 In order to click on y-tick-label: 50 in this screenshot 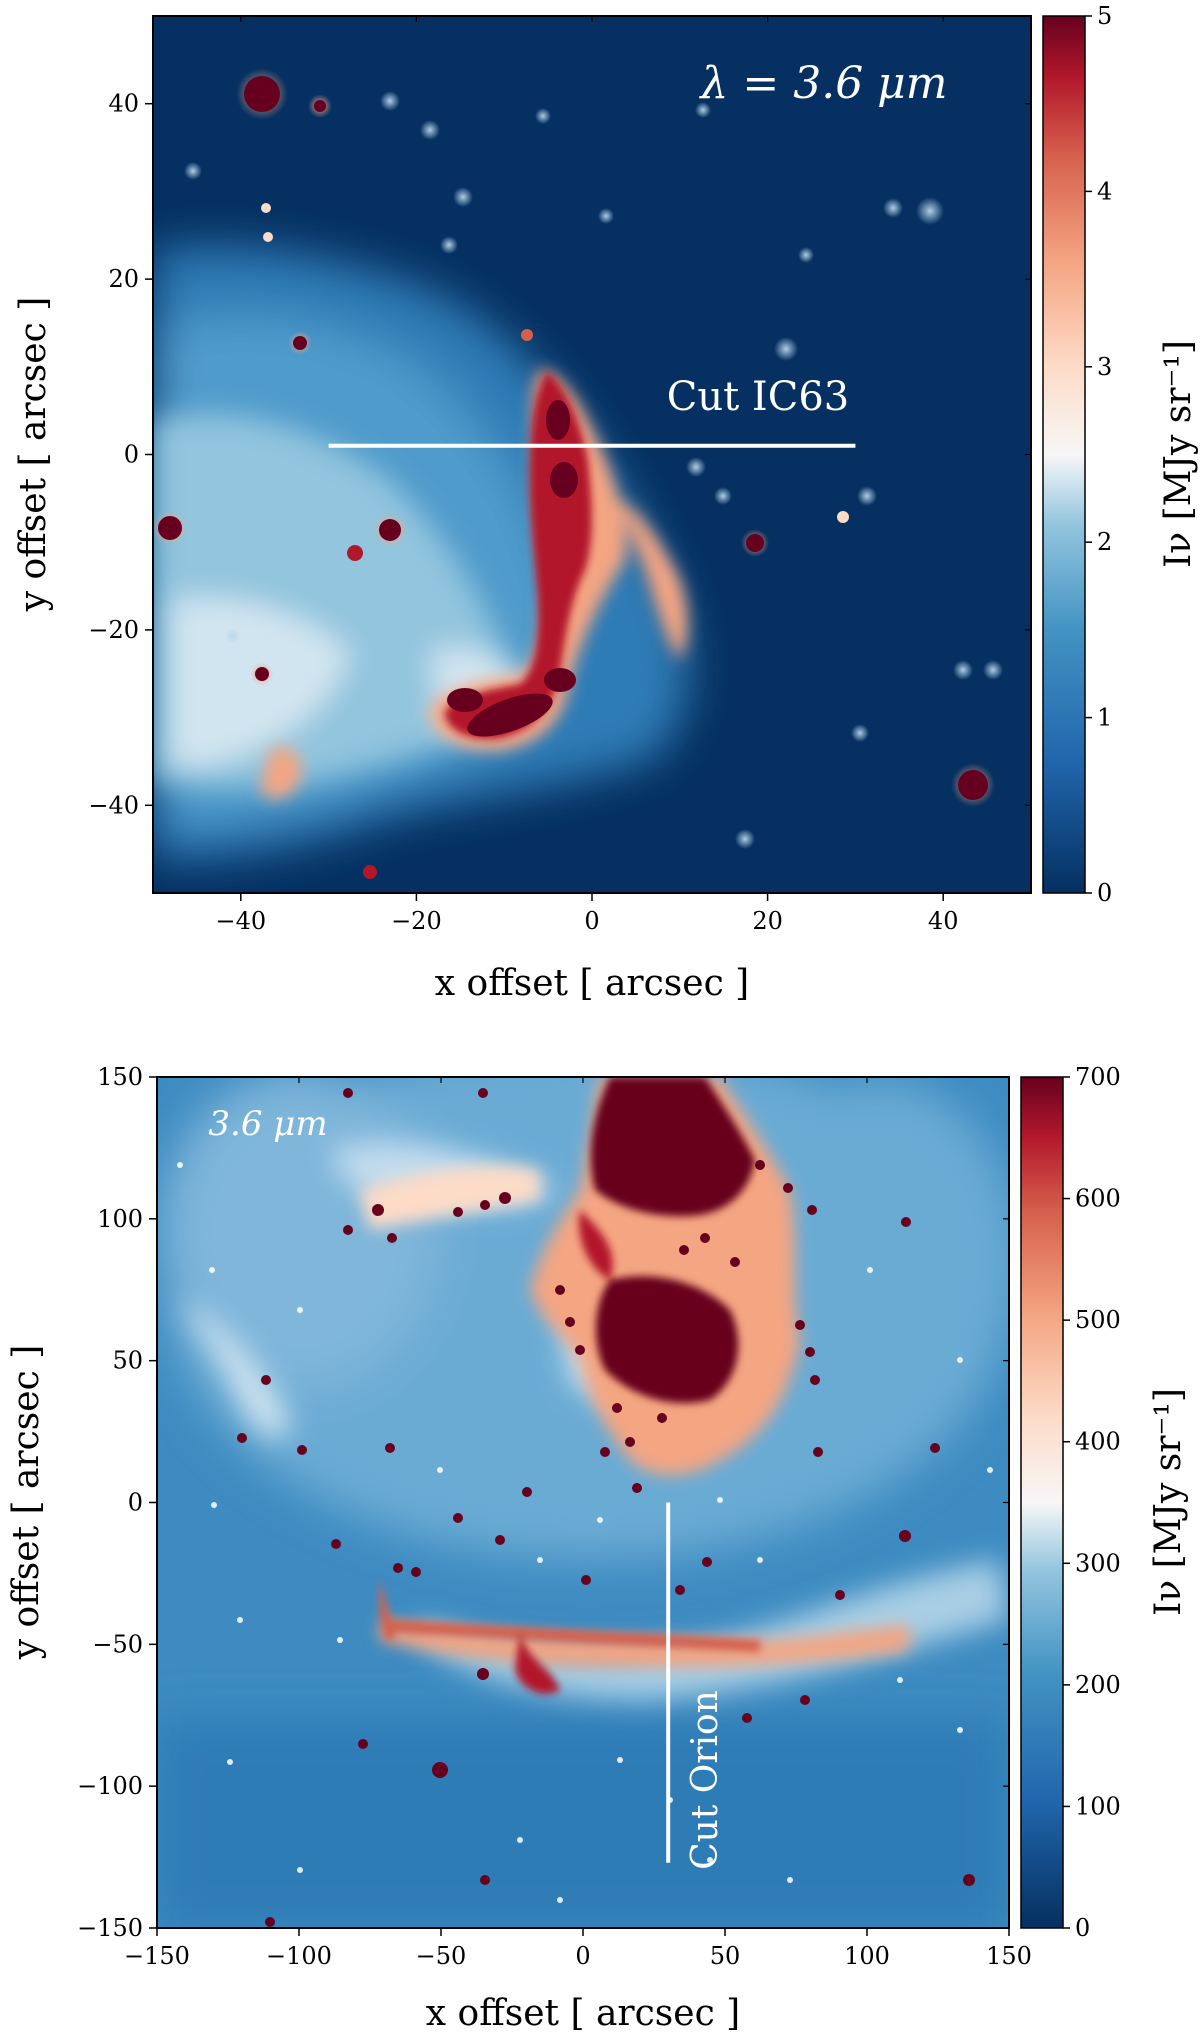, I will do `click(127, 1361)`.